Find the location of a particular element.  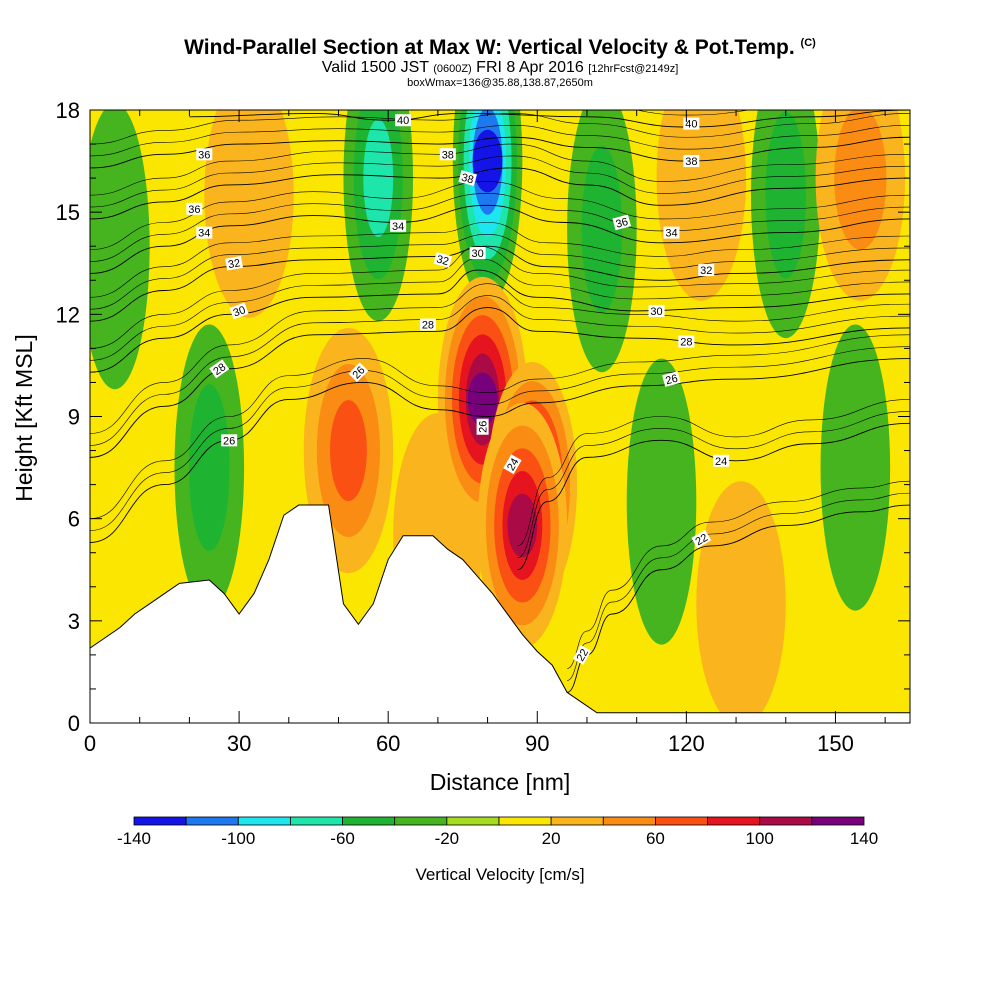

subtitle-forecast: [12hrFcst@2149z] is located at coordinates (633, 69).